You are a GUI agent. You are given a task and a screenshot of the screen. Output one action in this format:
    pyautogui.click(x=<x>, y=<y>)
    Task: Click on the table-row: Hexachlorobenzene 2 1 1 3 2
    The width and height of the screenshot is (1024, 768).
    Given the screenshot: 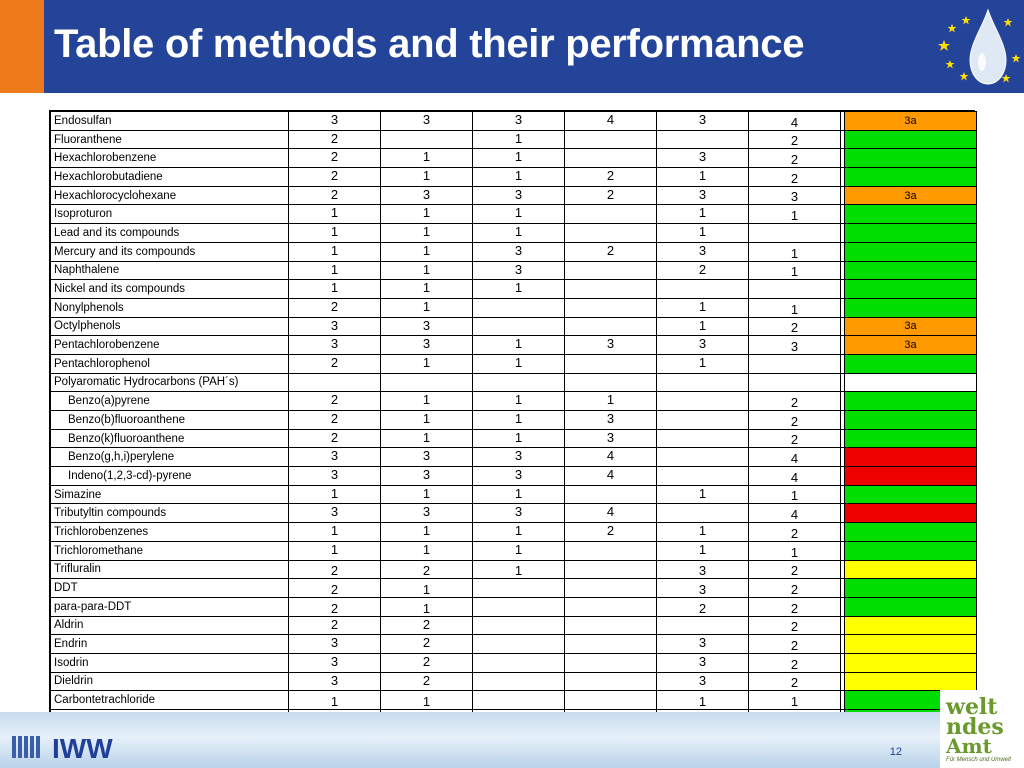 What is the action you would take?
    pyautogui.click(x=513, y=158)
    